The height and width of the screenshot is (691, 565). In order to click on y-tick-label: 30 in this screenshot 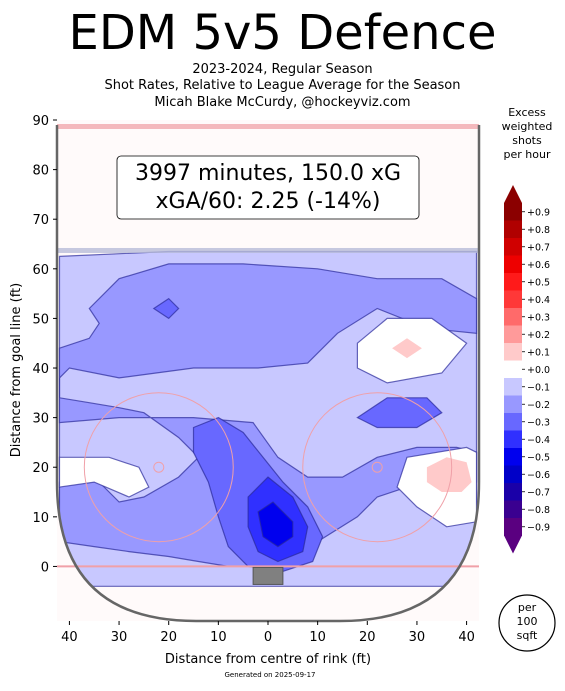, I will do `click(40, 419)`.